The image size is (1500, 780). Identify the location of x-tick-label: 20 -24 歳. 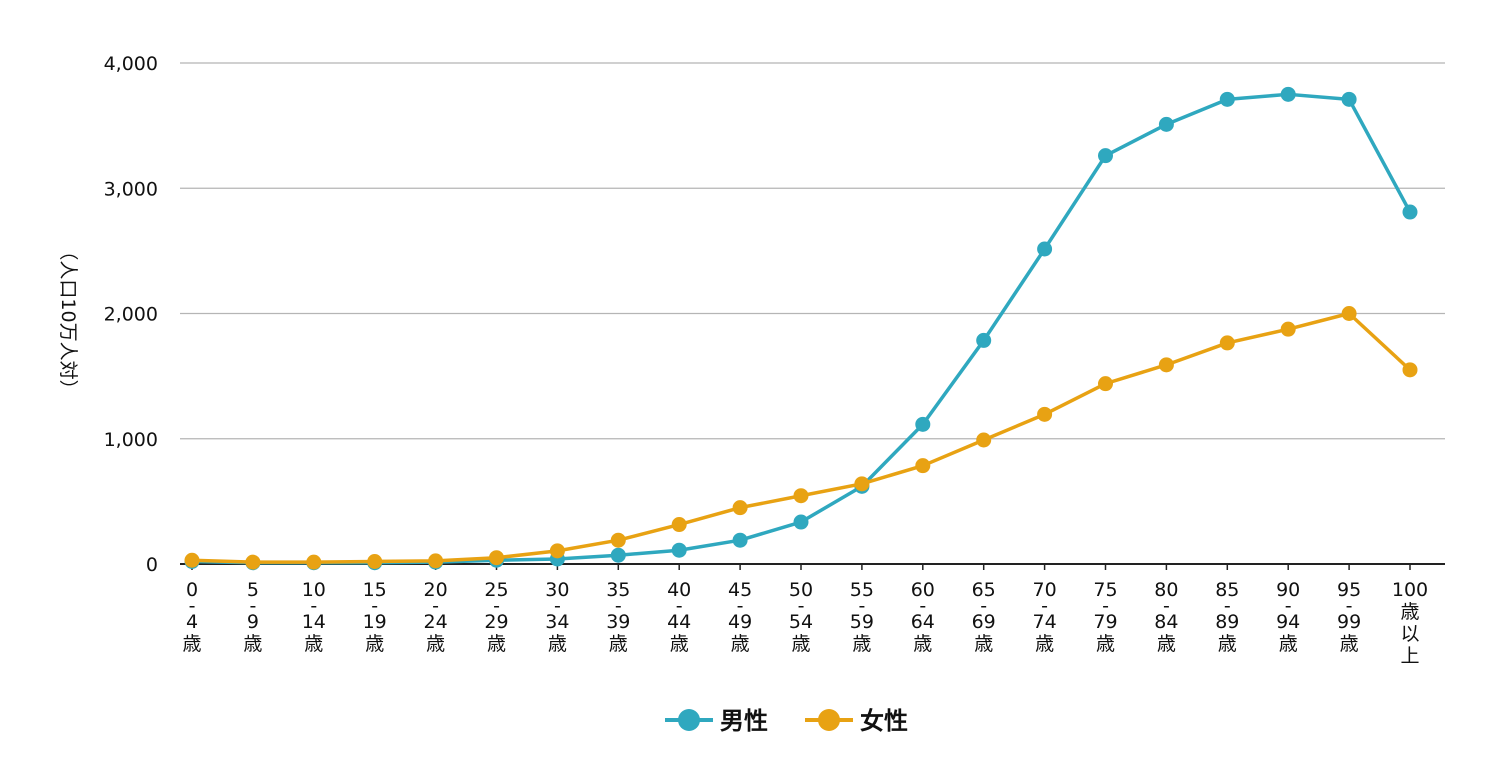
(436, 617).